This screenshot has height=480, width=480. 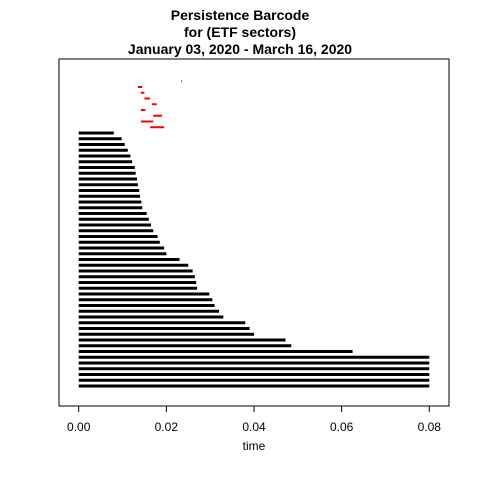 What do you see at coordinates (240, 15) in the screenshot?
I see `chart-title-line-1: Persistence Barcode` at bounding box center [240, 15].